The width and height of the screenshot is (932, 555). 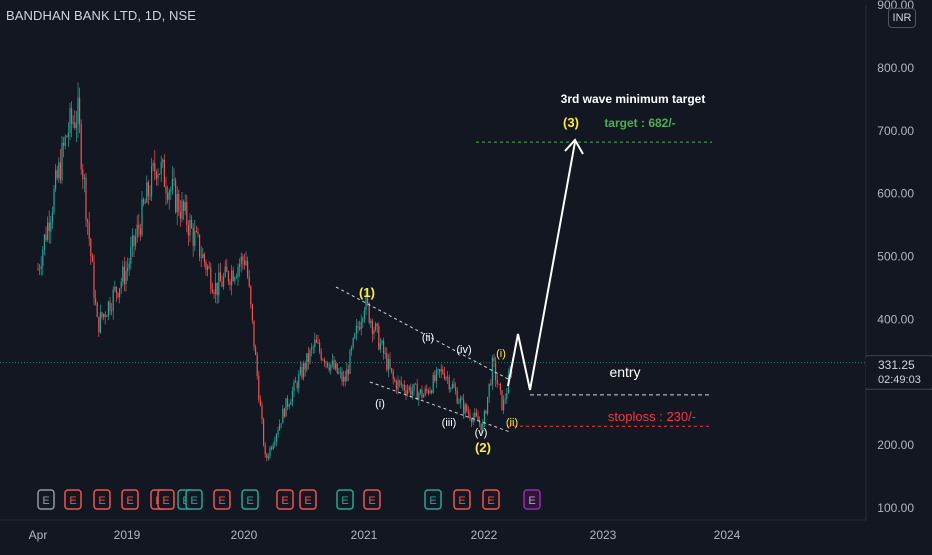 What do you see at coordinates (899, 380) in the screenshot?
I see `bar-countdown: 02:49:03` at bounding box center [899, 380].